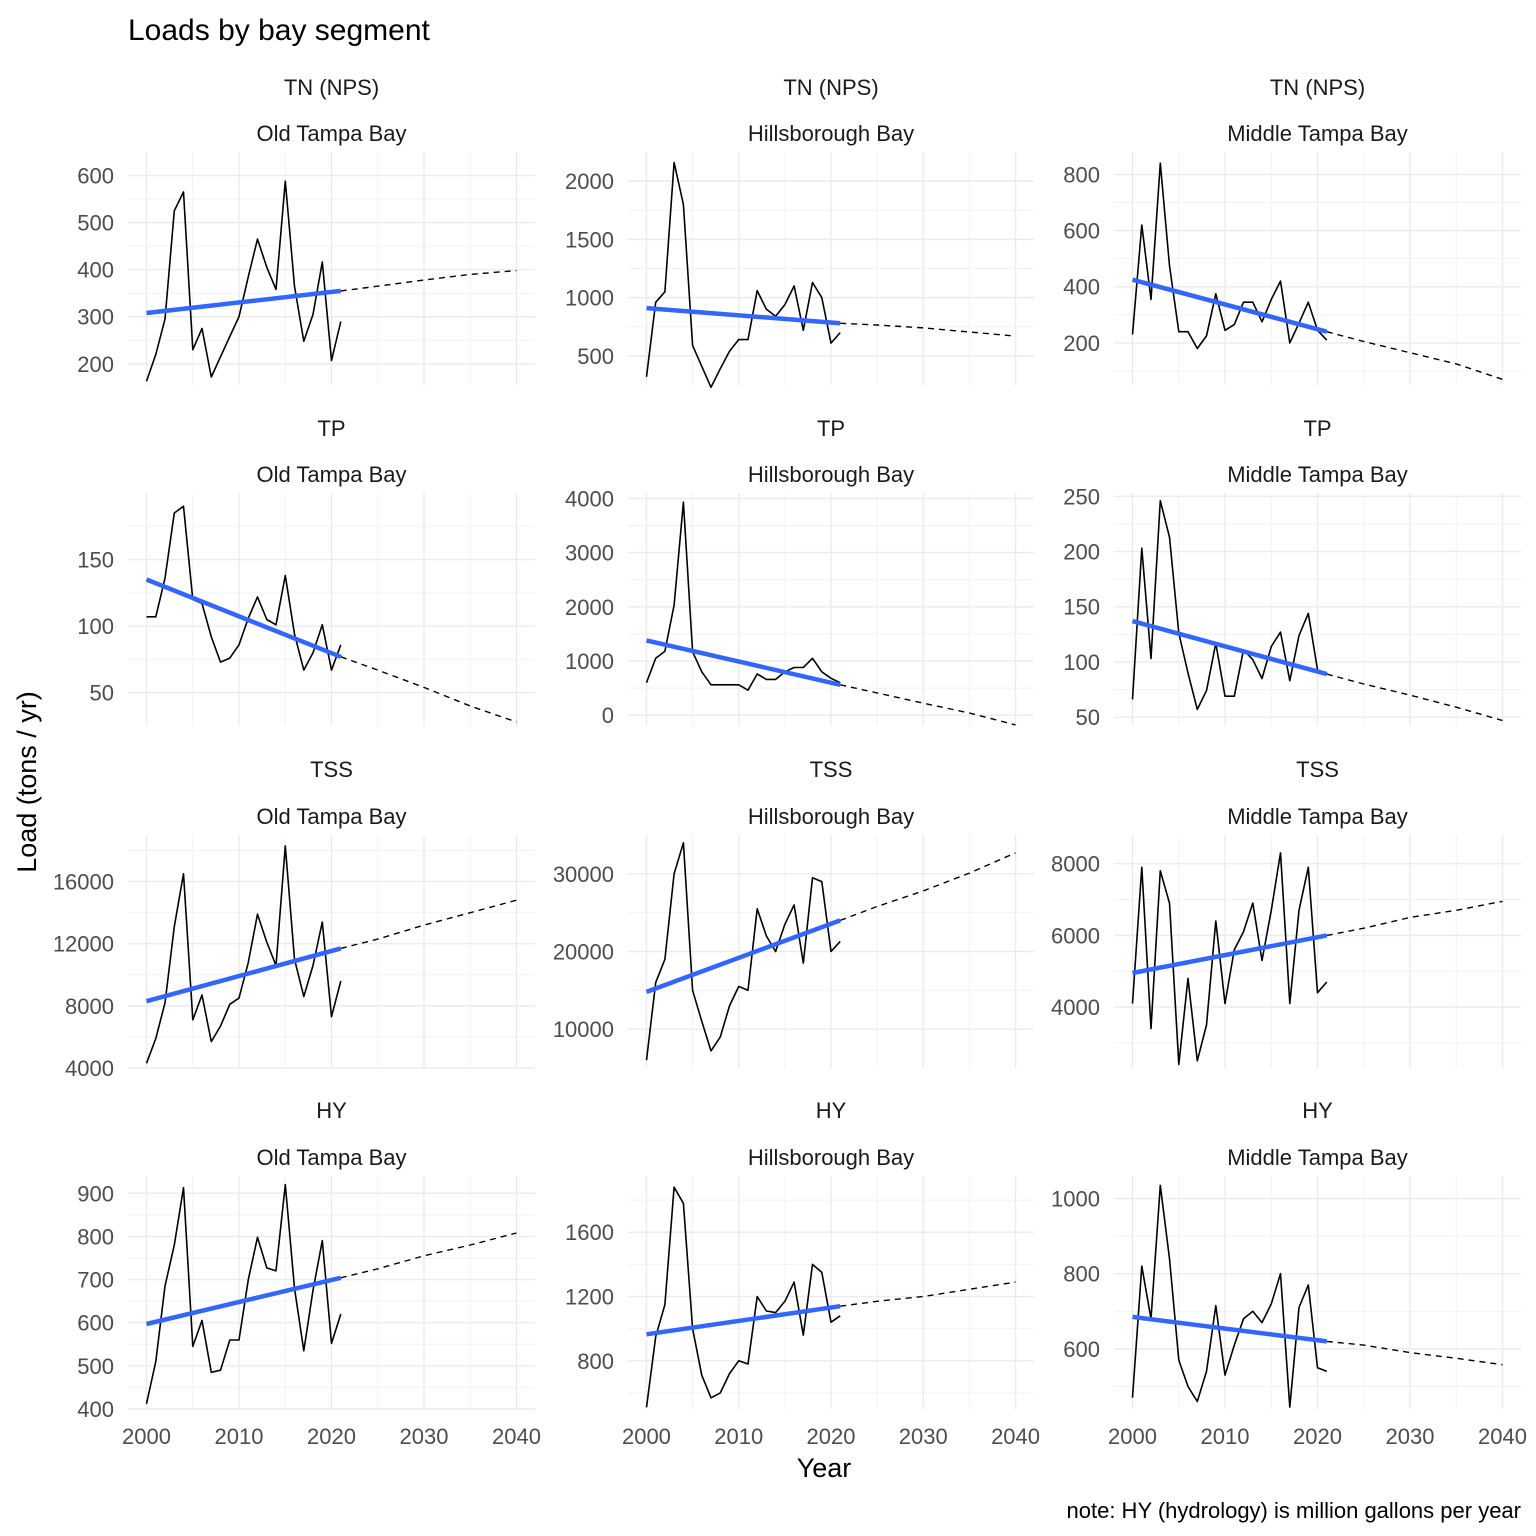  Describe the element at coordinates (1410, 1436) in the screenshot. I see `x-tick-label: 2030` at that location.